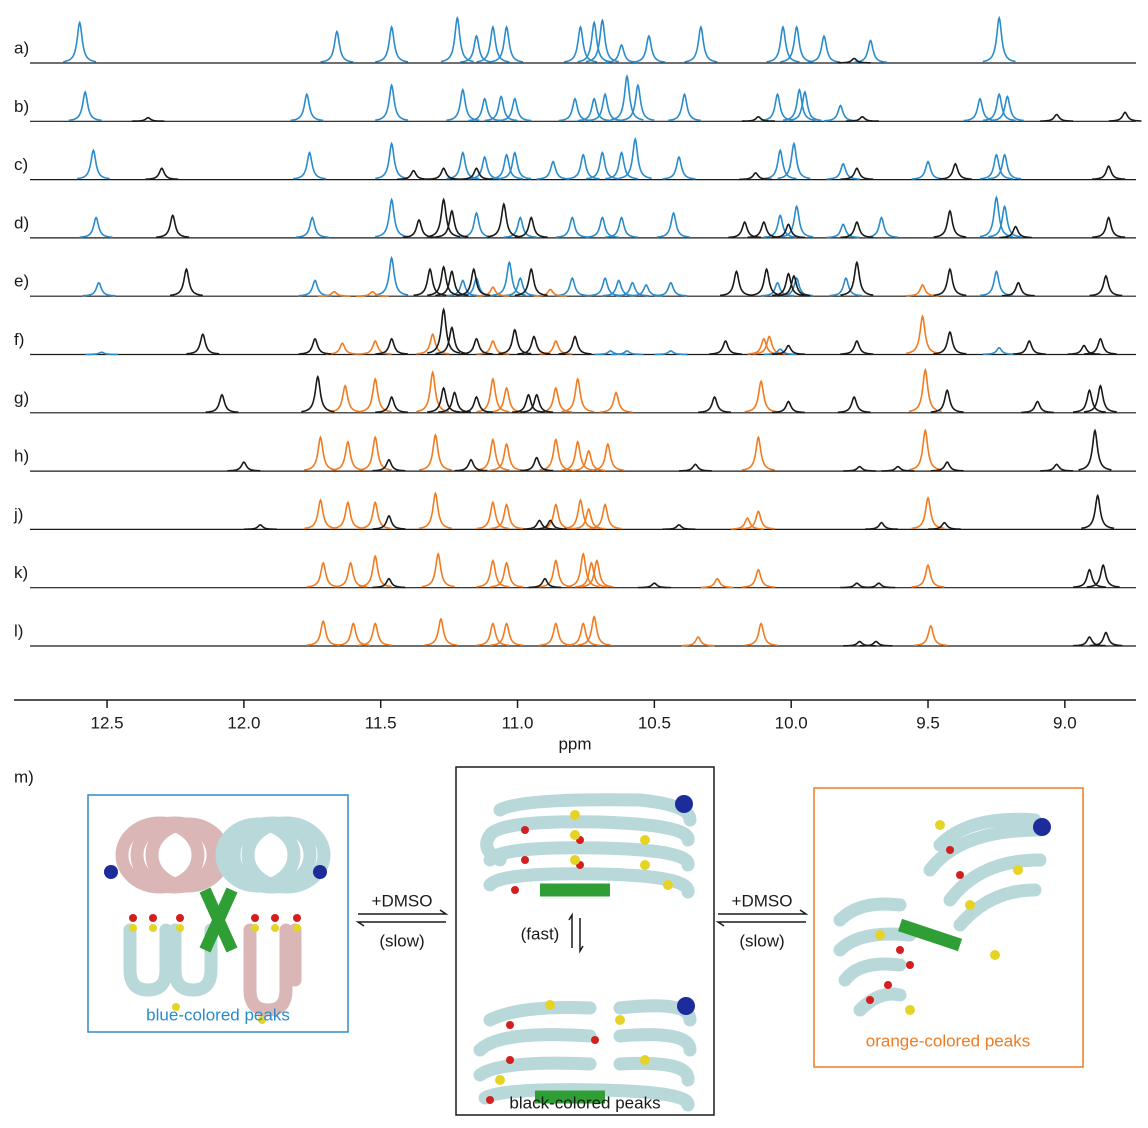  Describe the element at coordinates (217, 920) in the screenshot. I see `helix-blue-state` at that location.